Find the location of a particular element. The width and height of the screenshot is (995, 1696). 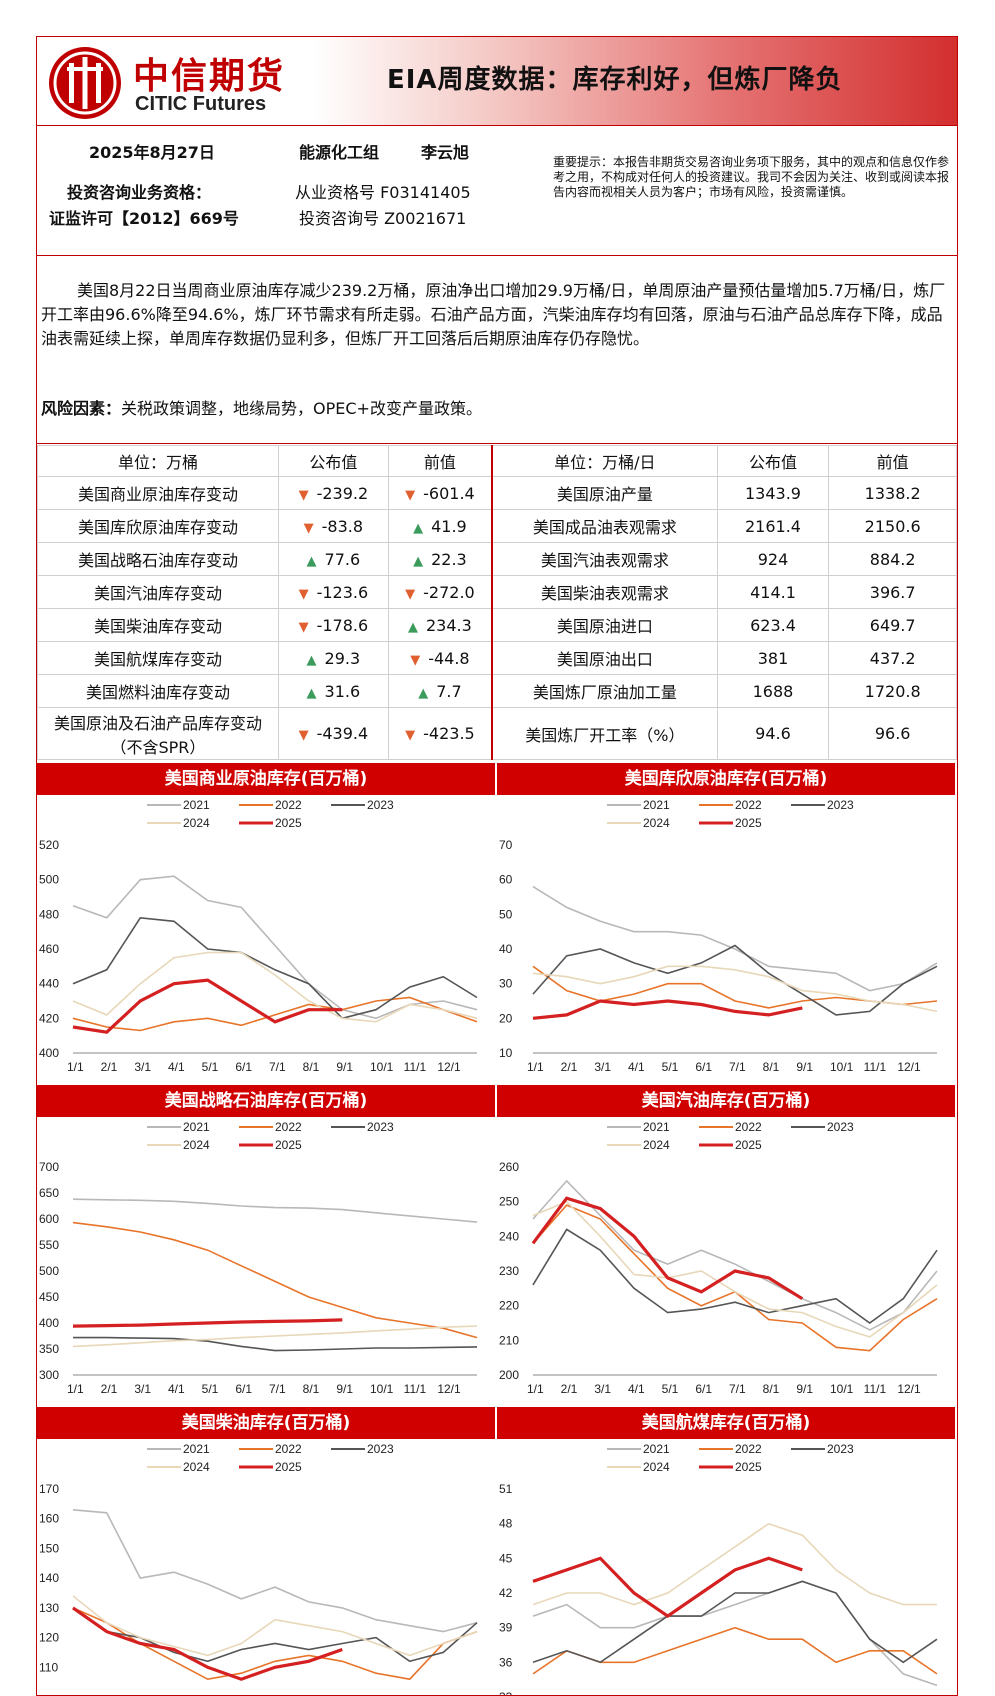

y-tick-label: 20 is located at coordinates (506, 1018).